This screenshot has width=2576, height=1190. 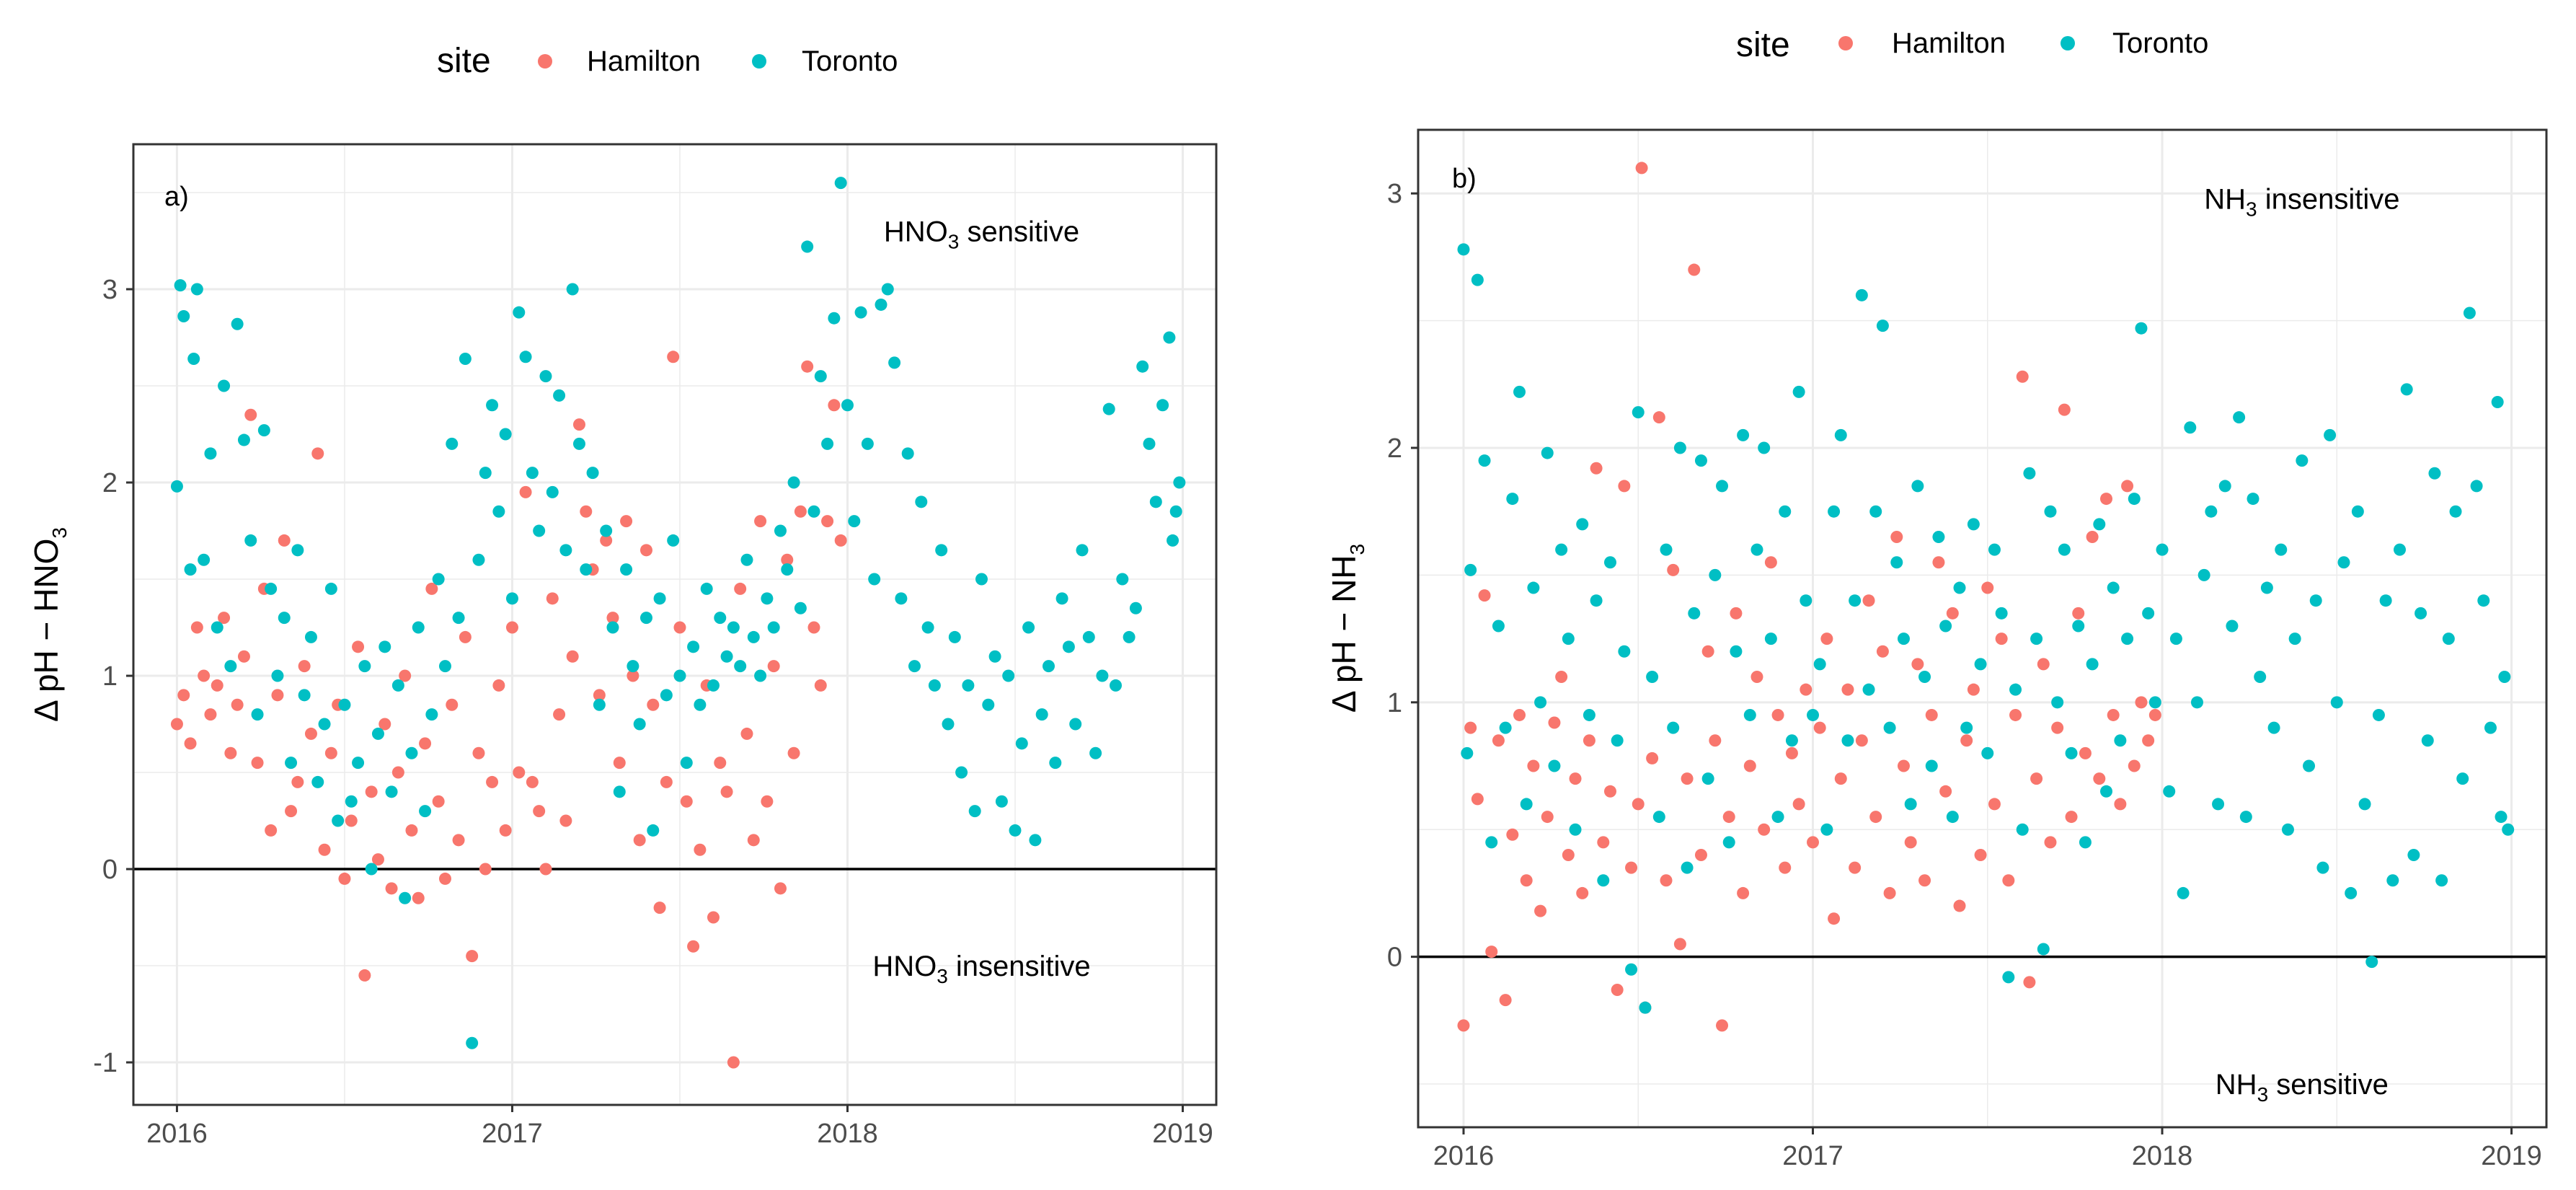 What do you see at coordinates (177, 1134) in the screenshot?
I see `x-tick-label: 2016` at bounding box center [177, 1134].